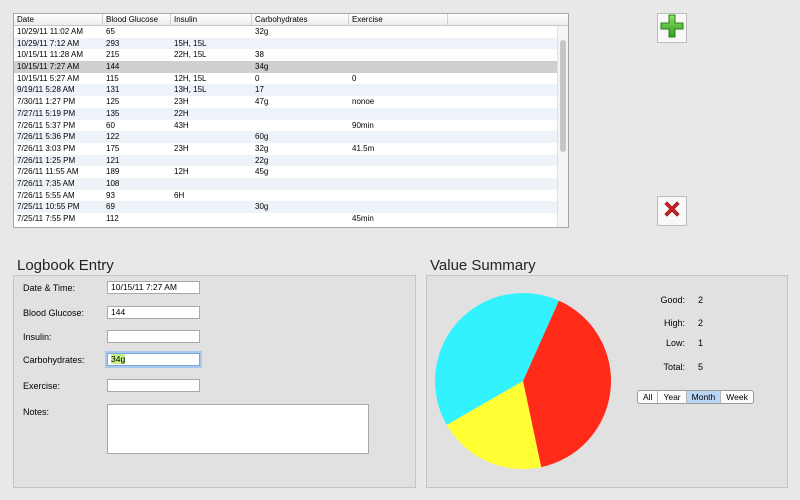  Describe the element at coordinates (672, 397) in the screenshot. I see `range-year-button: Year` at that location.